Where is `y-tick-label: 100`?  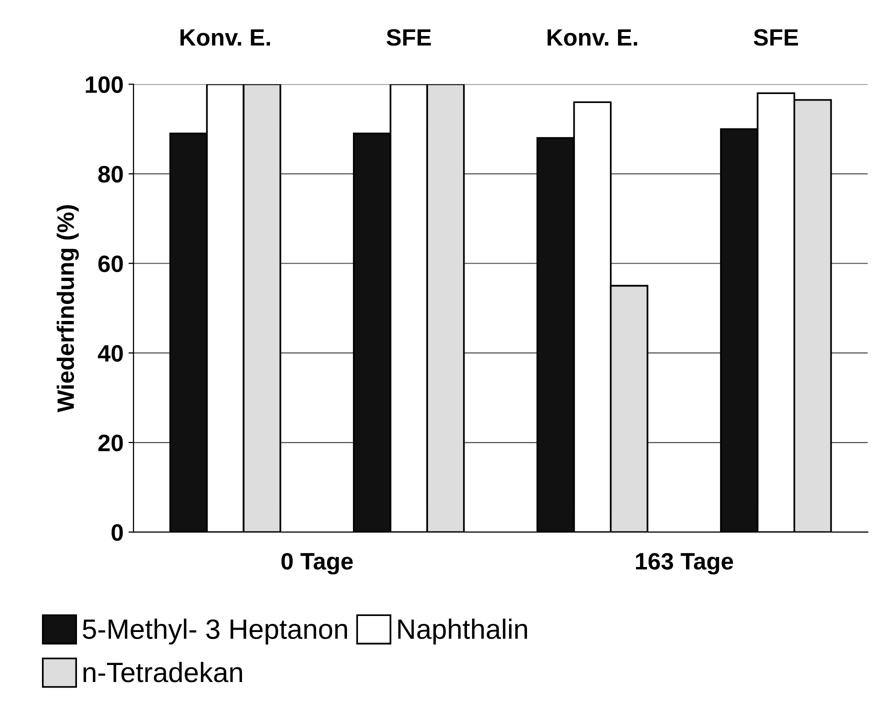 y-tick-label: 100 is located at coordinates (104, 85).